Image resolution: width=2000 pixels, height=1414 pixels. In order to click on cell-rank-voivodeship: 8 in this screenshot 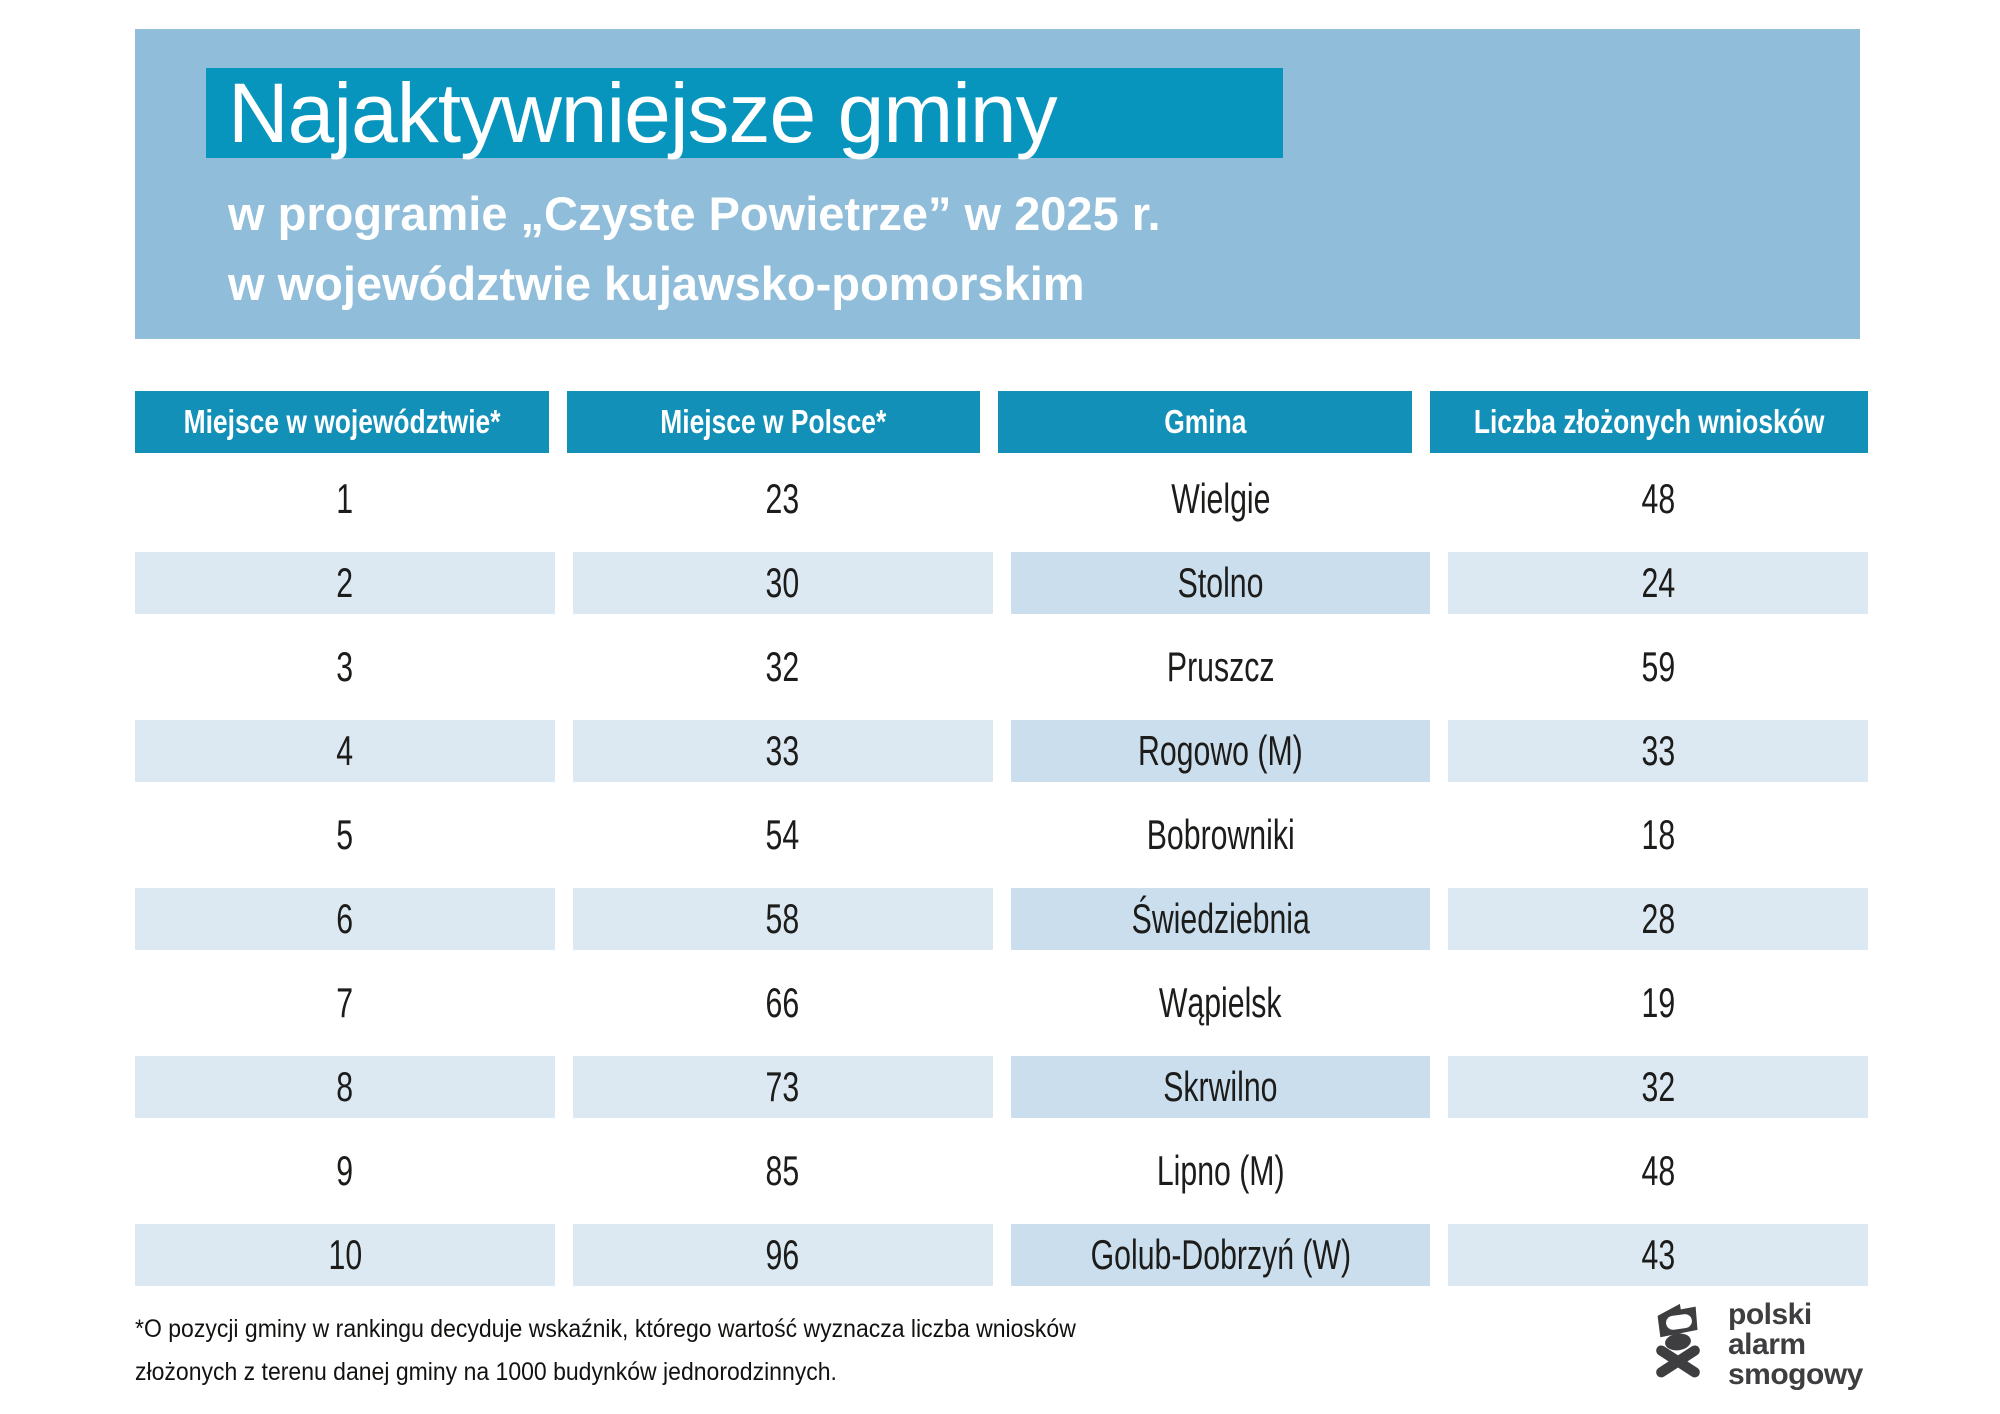, I will do `click(345, 1087)`.